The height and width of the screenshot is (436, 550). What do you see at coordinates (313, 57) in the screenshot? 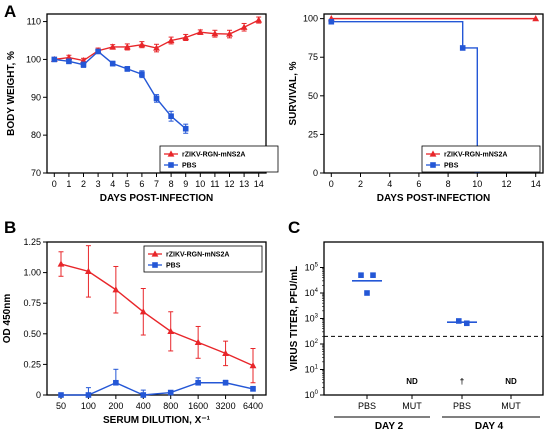
I see `survival-y-tick-label: 75` at bounding box center [313, 57].